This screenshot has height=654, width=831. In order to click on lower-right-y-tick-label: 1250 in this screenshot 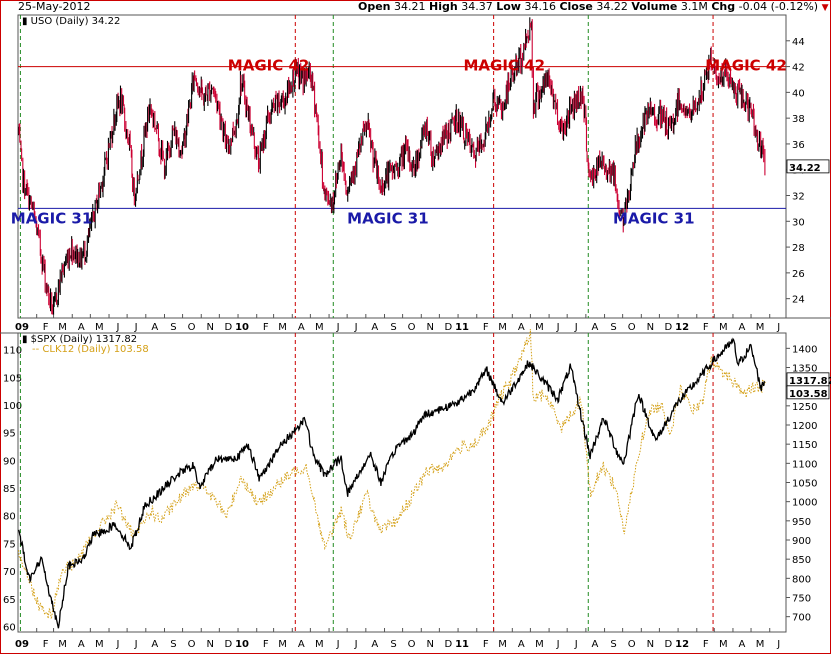, I will do `click(804, 407)`.